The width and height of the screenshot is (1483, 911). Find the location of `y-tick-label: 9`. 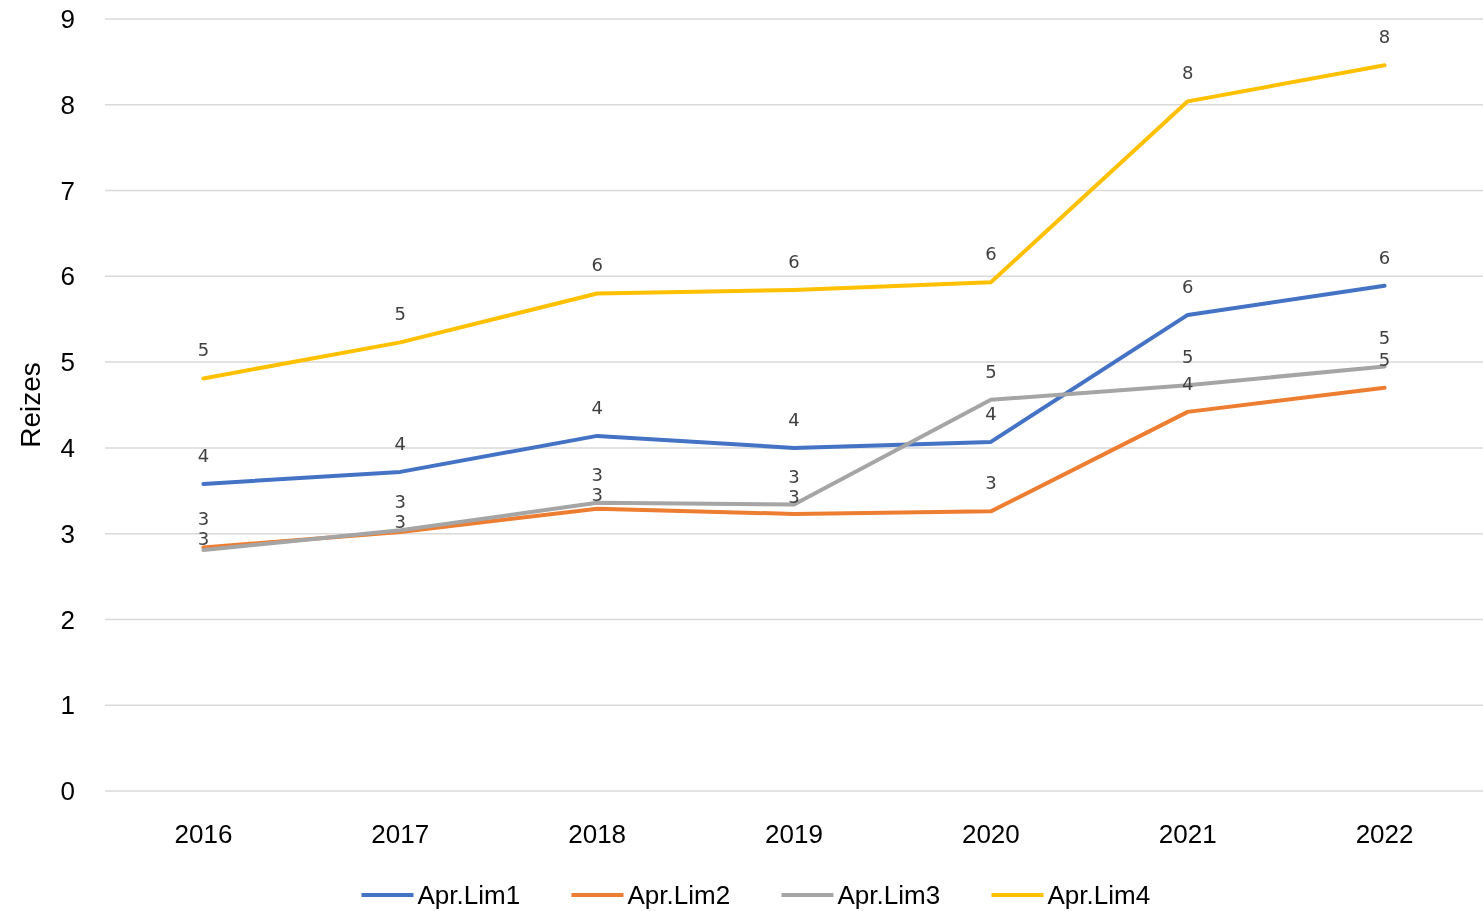

y-tick-label: 9 is located at coordinates (67, 19).